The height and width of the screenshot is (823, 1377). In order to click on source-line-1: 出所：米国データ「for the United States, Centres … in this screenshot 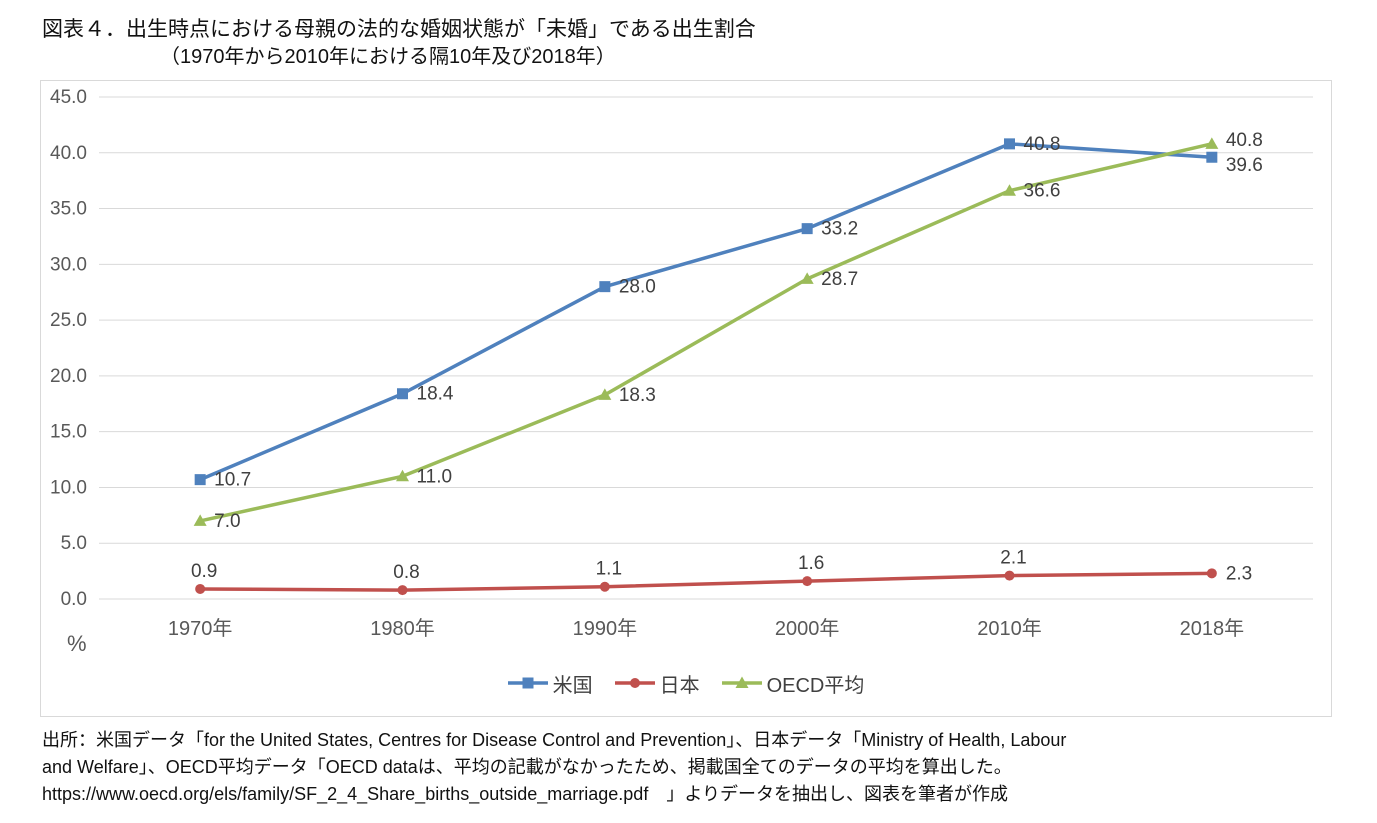, I will do `click(554, 740)`.